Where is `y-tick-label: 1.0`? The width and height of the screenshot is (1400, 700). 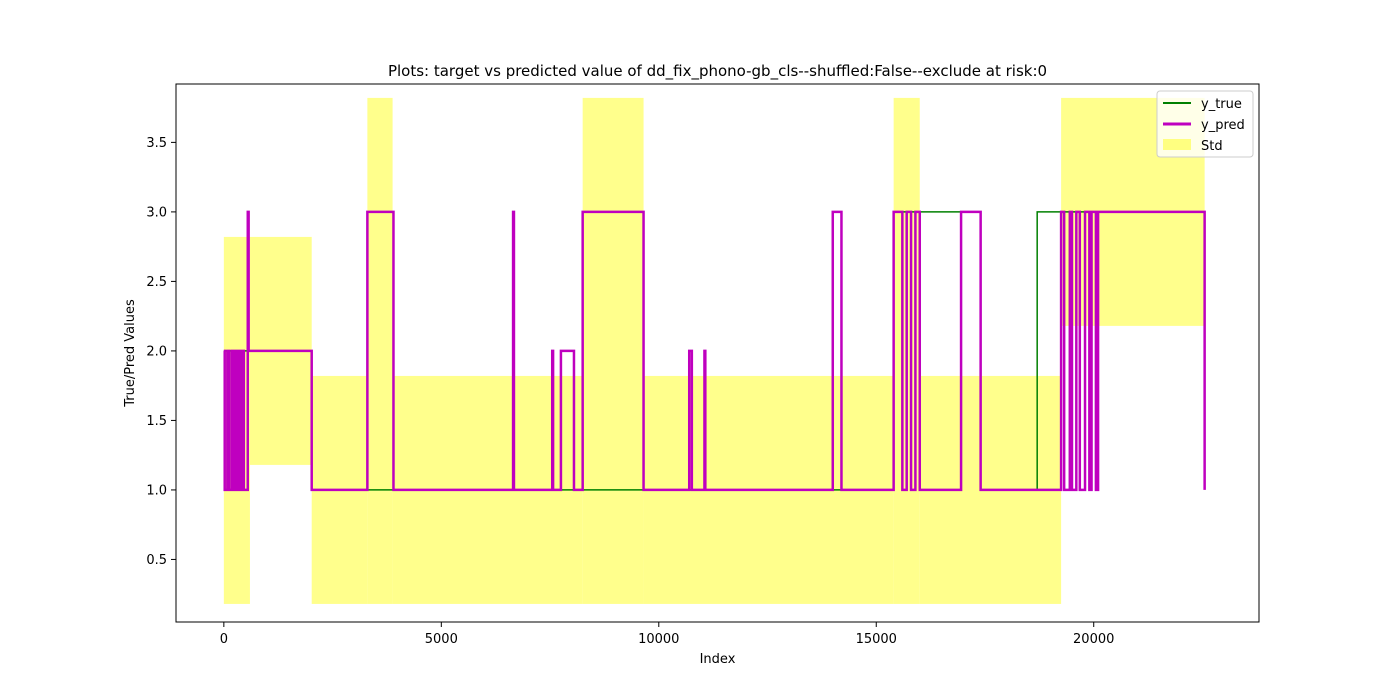
y-tick-label: 1.0 is located at coordinates (156, 490).